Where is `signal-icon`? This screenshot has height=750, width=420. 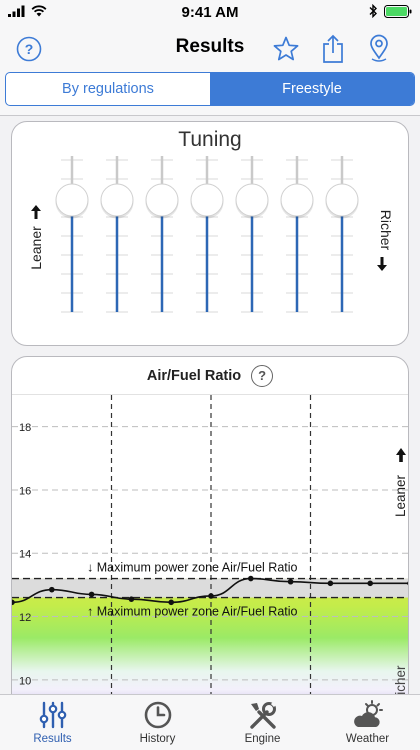 signal-icon is located at coordinates (16, 11).